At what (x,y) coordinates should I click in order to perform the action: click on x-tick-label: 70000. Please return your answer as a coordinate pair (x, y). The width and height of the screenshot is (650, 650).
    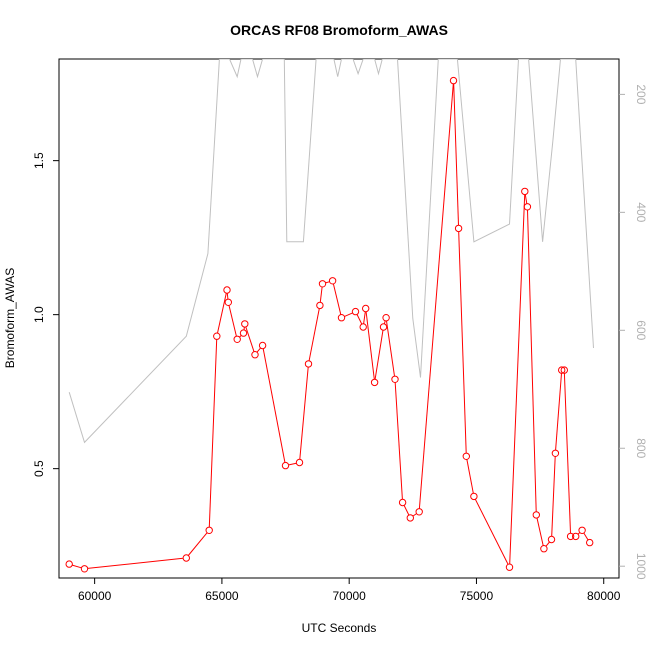
    Looking at the image, I should click on (349, 596).